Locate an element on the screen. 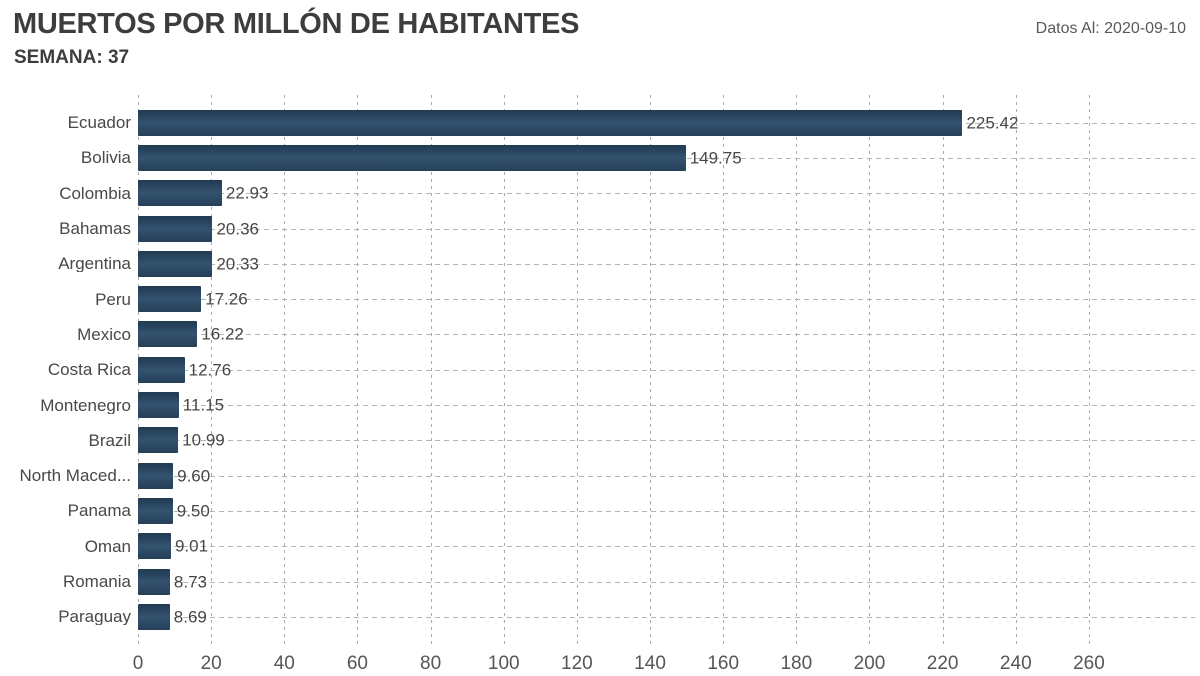 This screenshot has height=676, width=1200. value-label: 225.42 is located at coordinates (992, 123).